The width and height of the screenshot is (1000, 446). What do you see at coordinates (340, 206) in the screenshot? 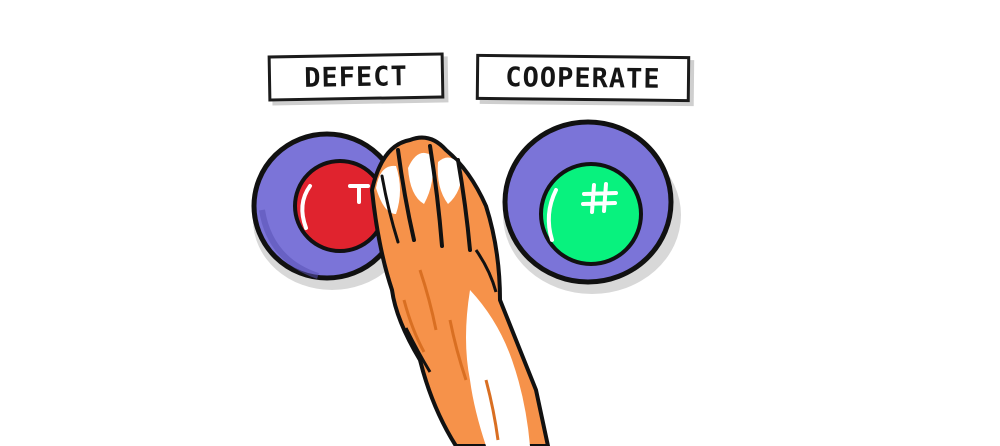
I see `defect-button` at bounding box center [340, 206].